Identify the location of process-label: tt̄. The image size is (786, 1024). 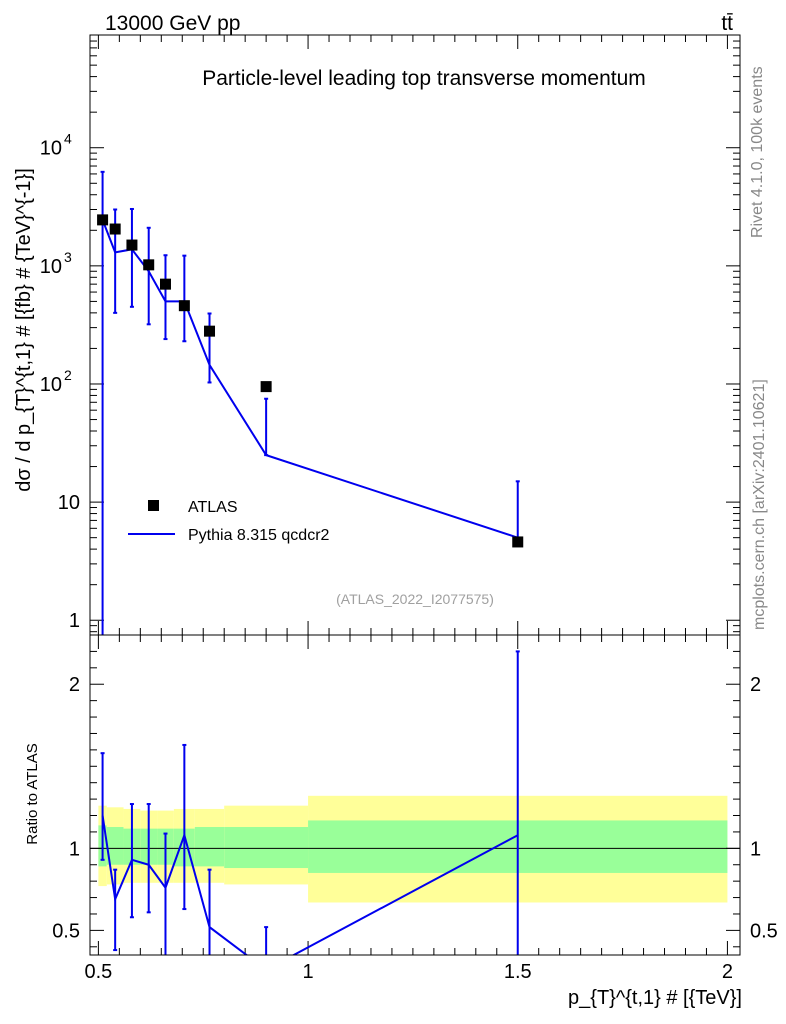
(727, 23).